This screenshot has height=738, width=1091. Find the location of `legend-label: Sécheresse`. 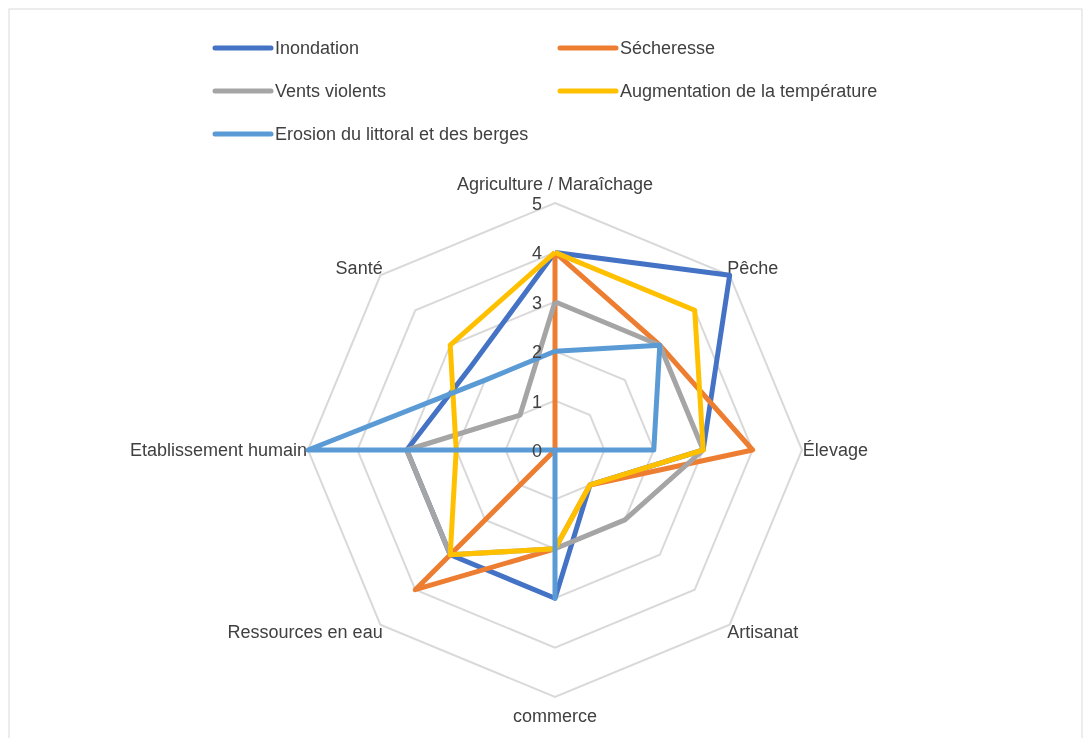

legend-label: Sécheresse is located at coordinates (668, 48).